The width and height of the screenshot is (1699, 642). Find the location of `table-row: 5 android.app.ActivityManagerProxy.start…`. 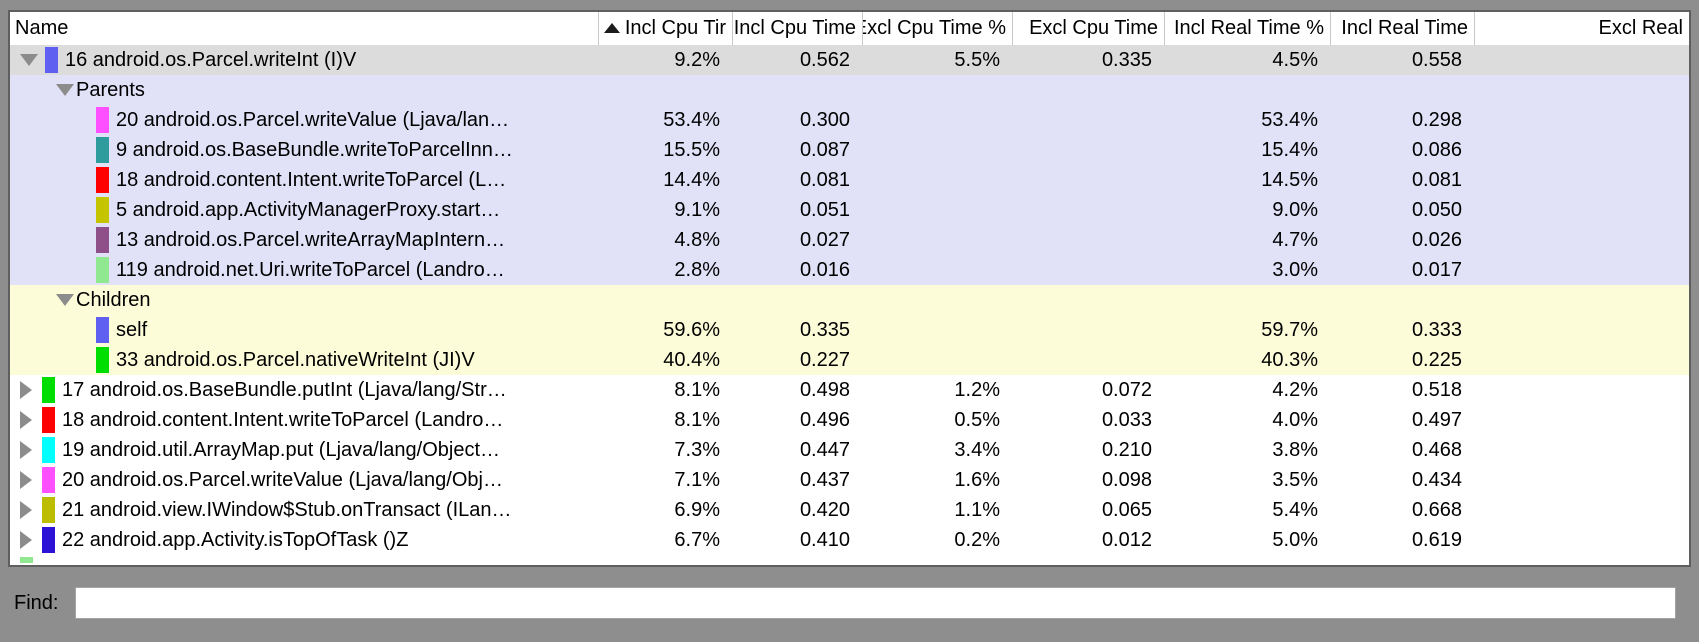

table-row: 5 android.app.ActivityManagerProxy.start… is located at coordinates (849, 210).